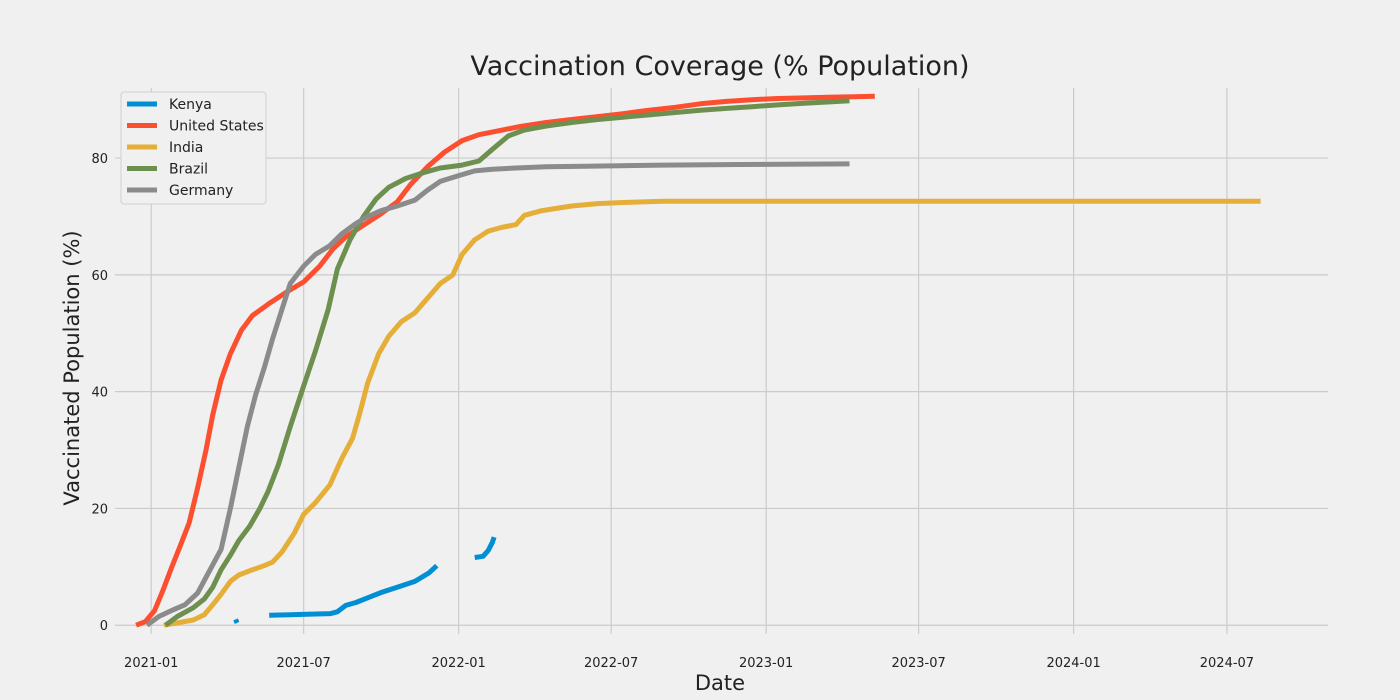  What do you see at coordinates (201, 191) in the screenshot?
I see `legend-label-germany: Germany` at bounding box center [201, 191].